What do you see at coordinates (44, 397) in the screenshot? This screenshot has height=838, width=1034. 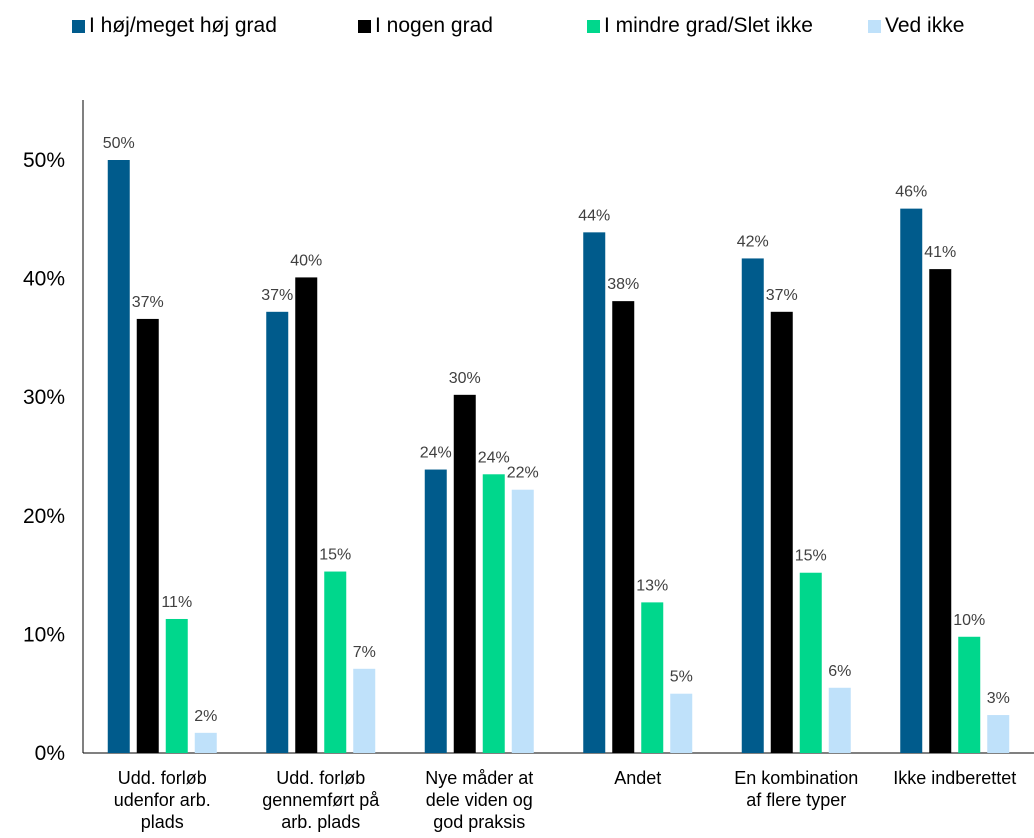 I see `y-tick-label: 30%` at bounding box center [44, 397].